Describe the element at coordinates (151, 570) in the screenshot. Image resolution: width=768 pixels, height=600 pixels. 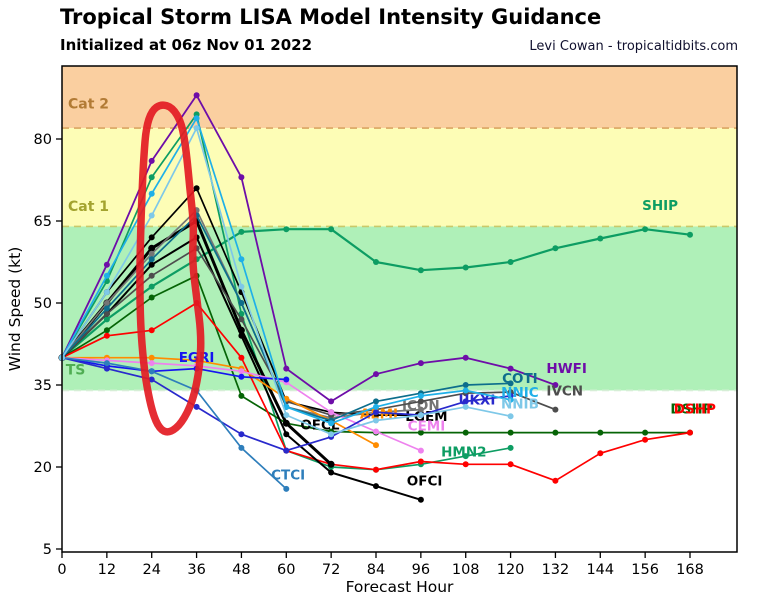
I see `x-tick-label: 24` at that location.